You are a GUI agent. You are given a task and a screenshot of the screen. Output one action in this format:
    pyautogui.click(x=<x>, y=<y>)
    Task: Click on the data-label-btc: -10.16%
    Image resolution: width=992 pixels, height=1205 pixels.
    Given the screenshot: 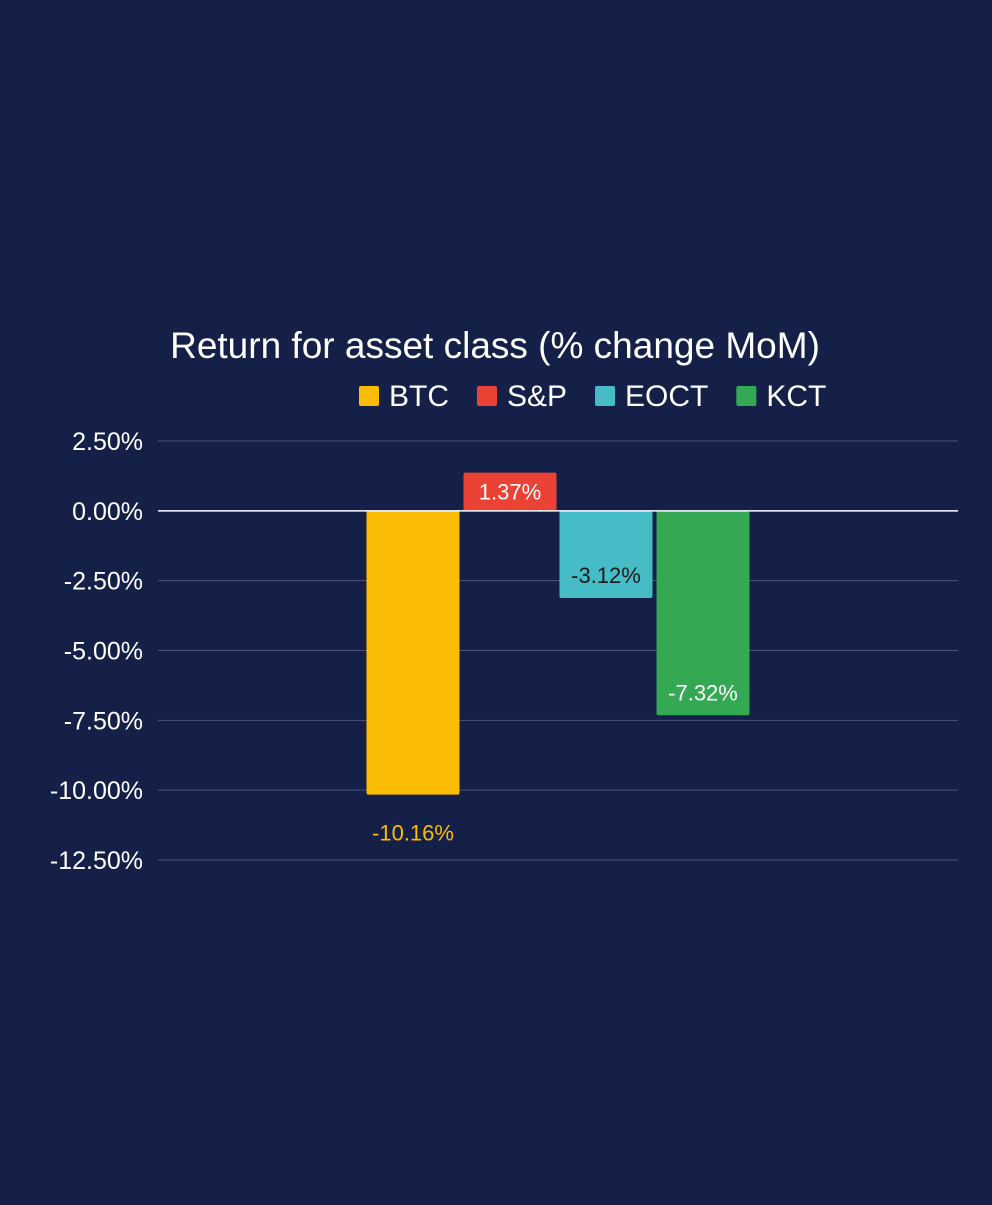 What is the action you would take?
    pyautogui.click(x=413, y=833)
    